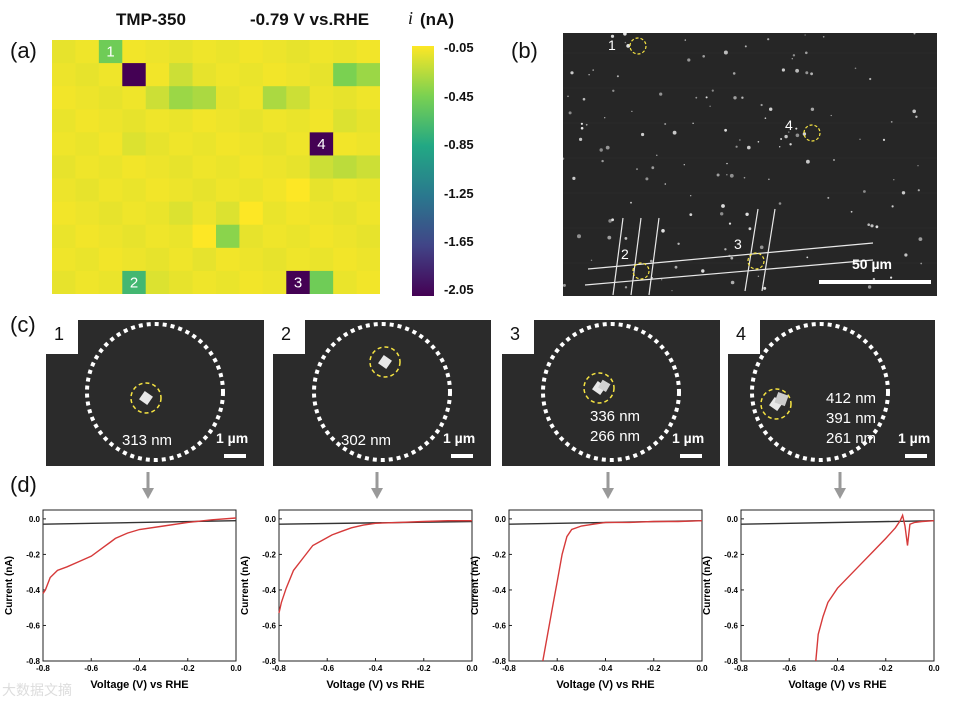 This screenshot has height=707, width=955. I want to click on overview-label-3: 3, so click(738, 244).